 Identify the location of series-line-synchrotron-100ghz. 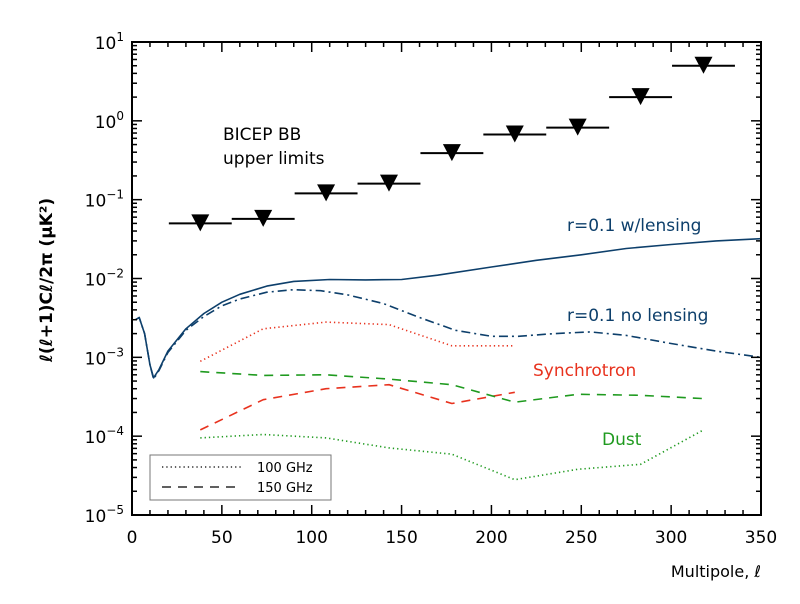
(357, 342).